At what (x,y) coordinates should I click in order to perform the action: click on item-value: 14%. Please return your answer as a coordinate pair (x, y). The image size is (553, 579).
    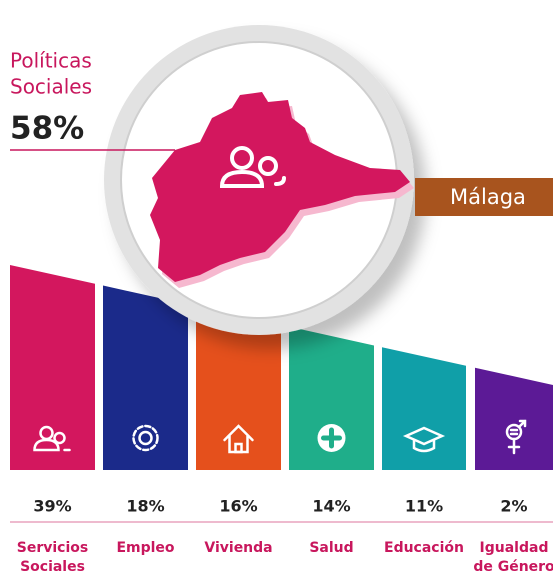
    Looking at the image, I should click on (331, 506).